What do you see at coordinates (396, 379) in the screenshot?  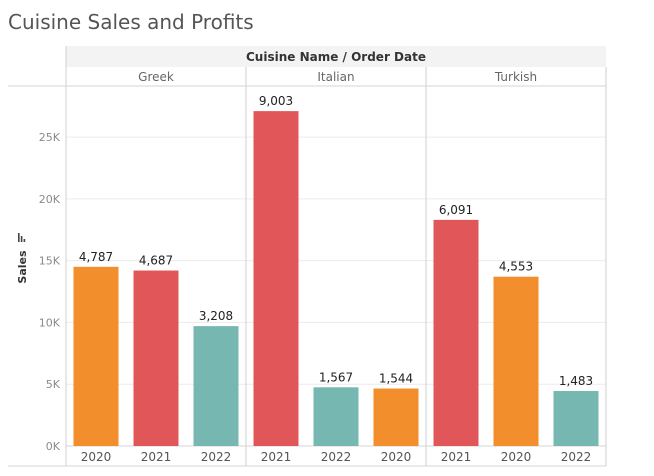 I see `bar-data-label: 1,544` at bounding box center [396, 379].